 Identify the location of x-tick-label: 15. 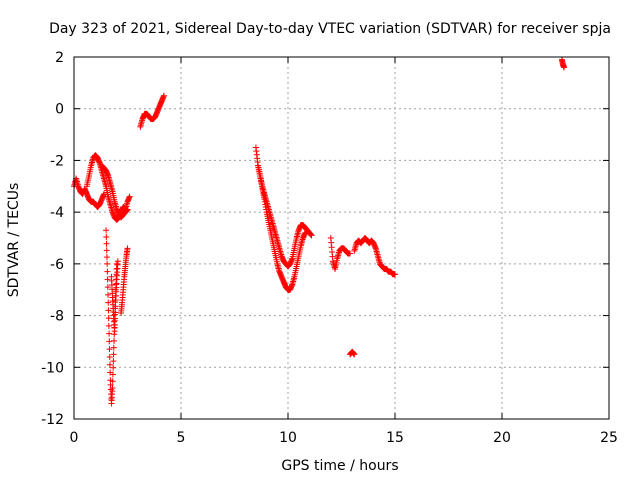
(395, 438).